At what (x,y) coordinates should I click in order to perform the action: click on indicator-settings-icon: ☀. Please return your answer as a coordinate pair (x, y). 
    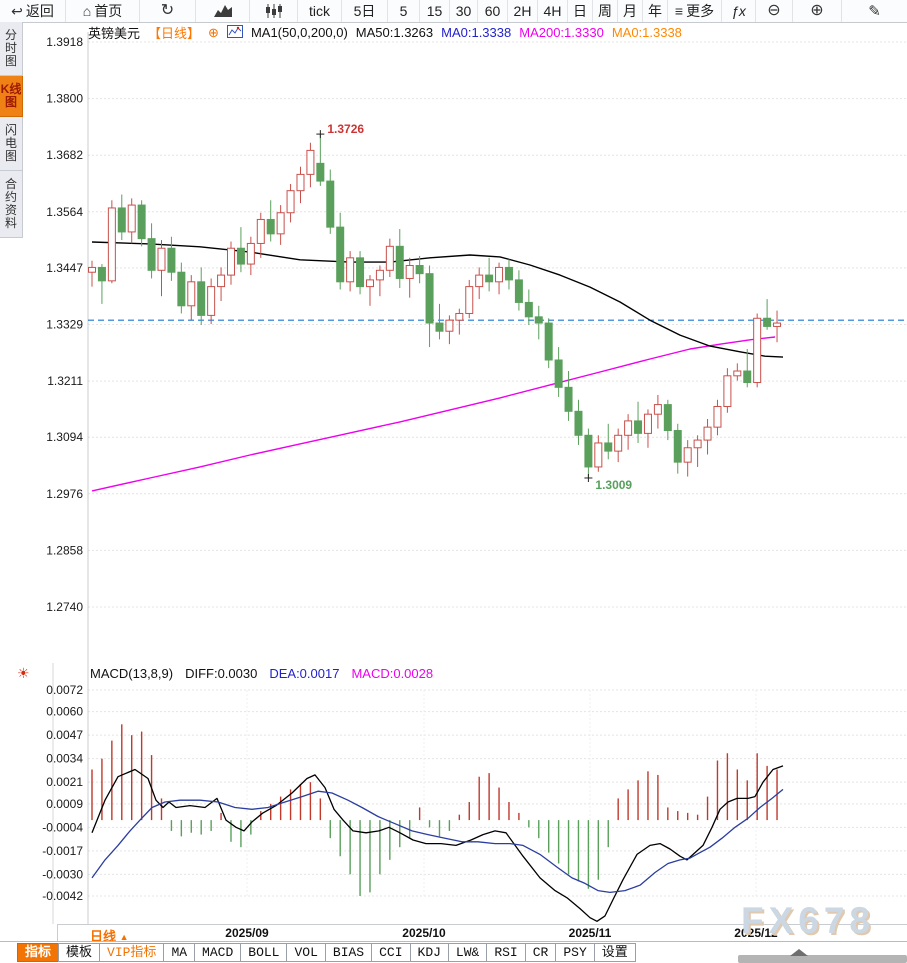
    Looking at the image, I should click on (23, 673).